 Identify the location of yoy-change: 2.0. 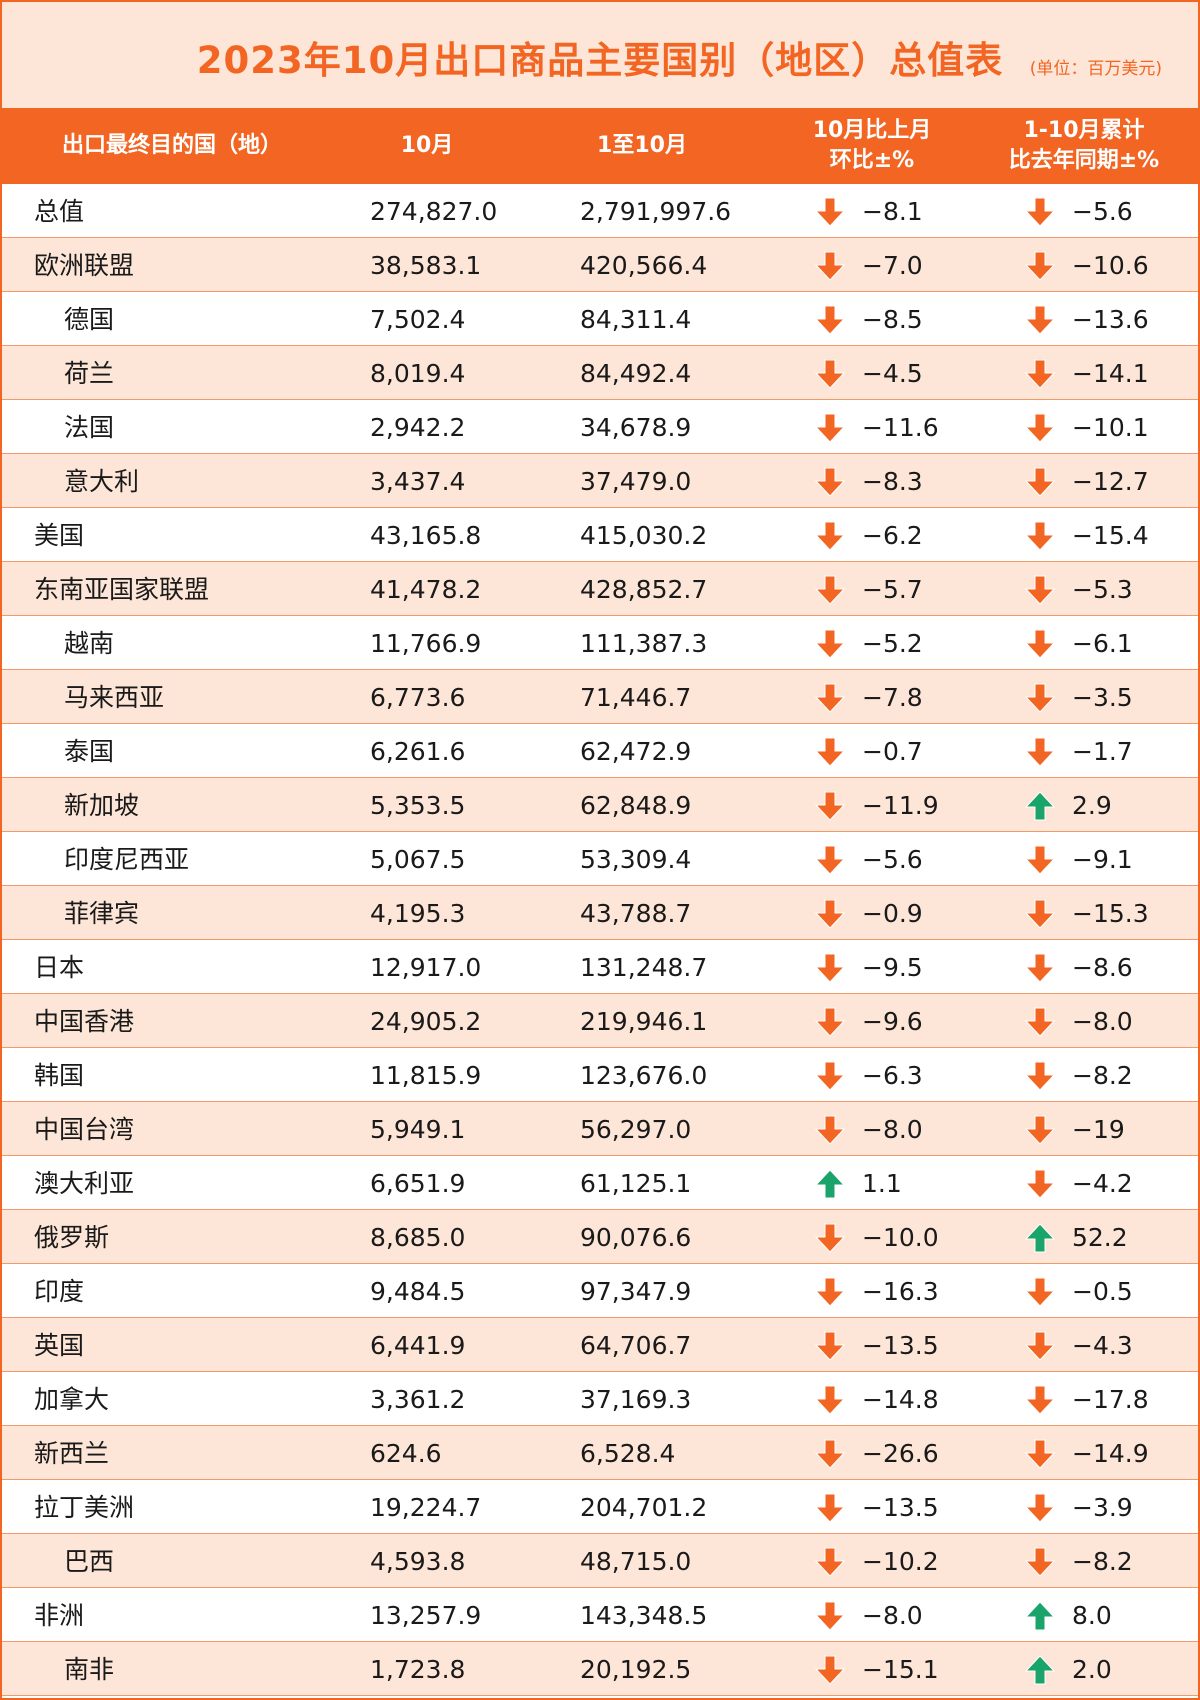
(1092, 1669).